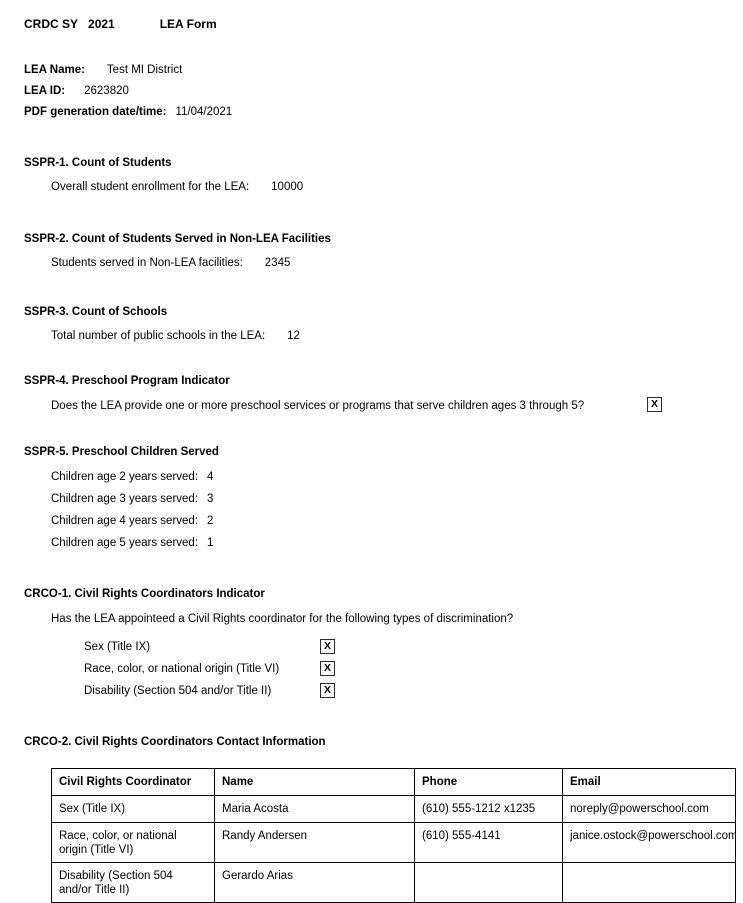 The height and width of the screenshot is (903, 743). I want to click on document-title-year: 2021, so click(101, 24).